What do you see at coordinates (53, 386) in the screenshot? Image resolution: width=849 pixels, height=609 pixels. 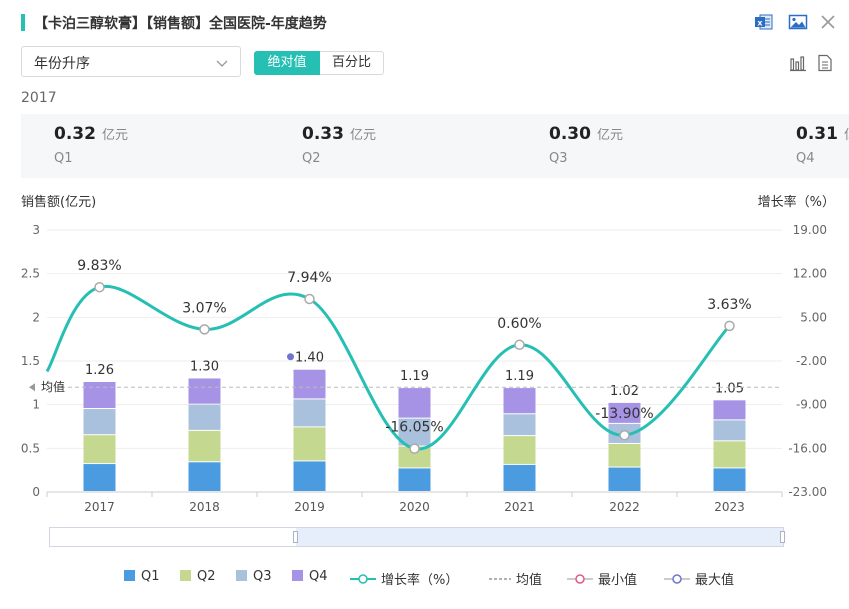 I see `average-label: 均值` at bounding box center [53, 386].